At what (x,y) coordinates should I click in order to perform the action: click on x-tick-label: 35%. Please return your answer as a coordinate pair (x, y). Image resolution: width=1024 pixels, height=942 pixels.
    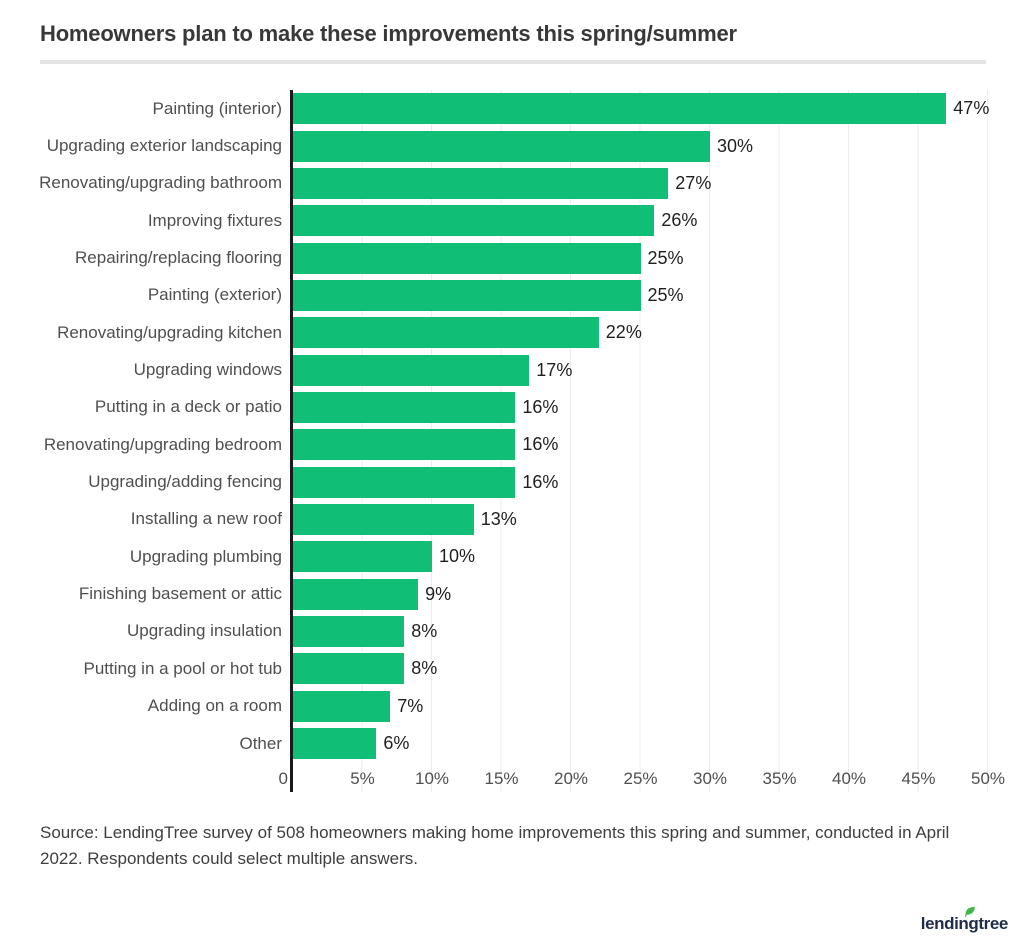
    Looking at the image, I should click on (779, 779).